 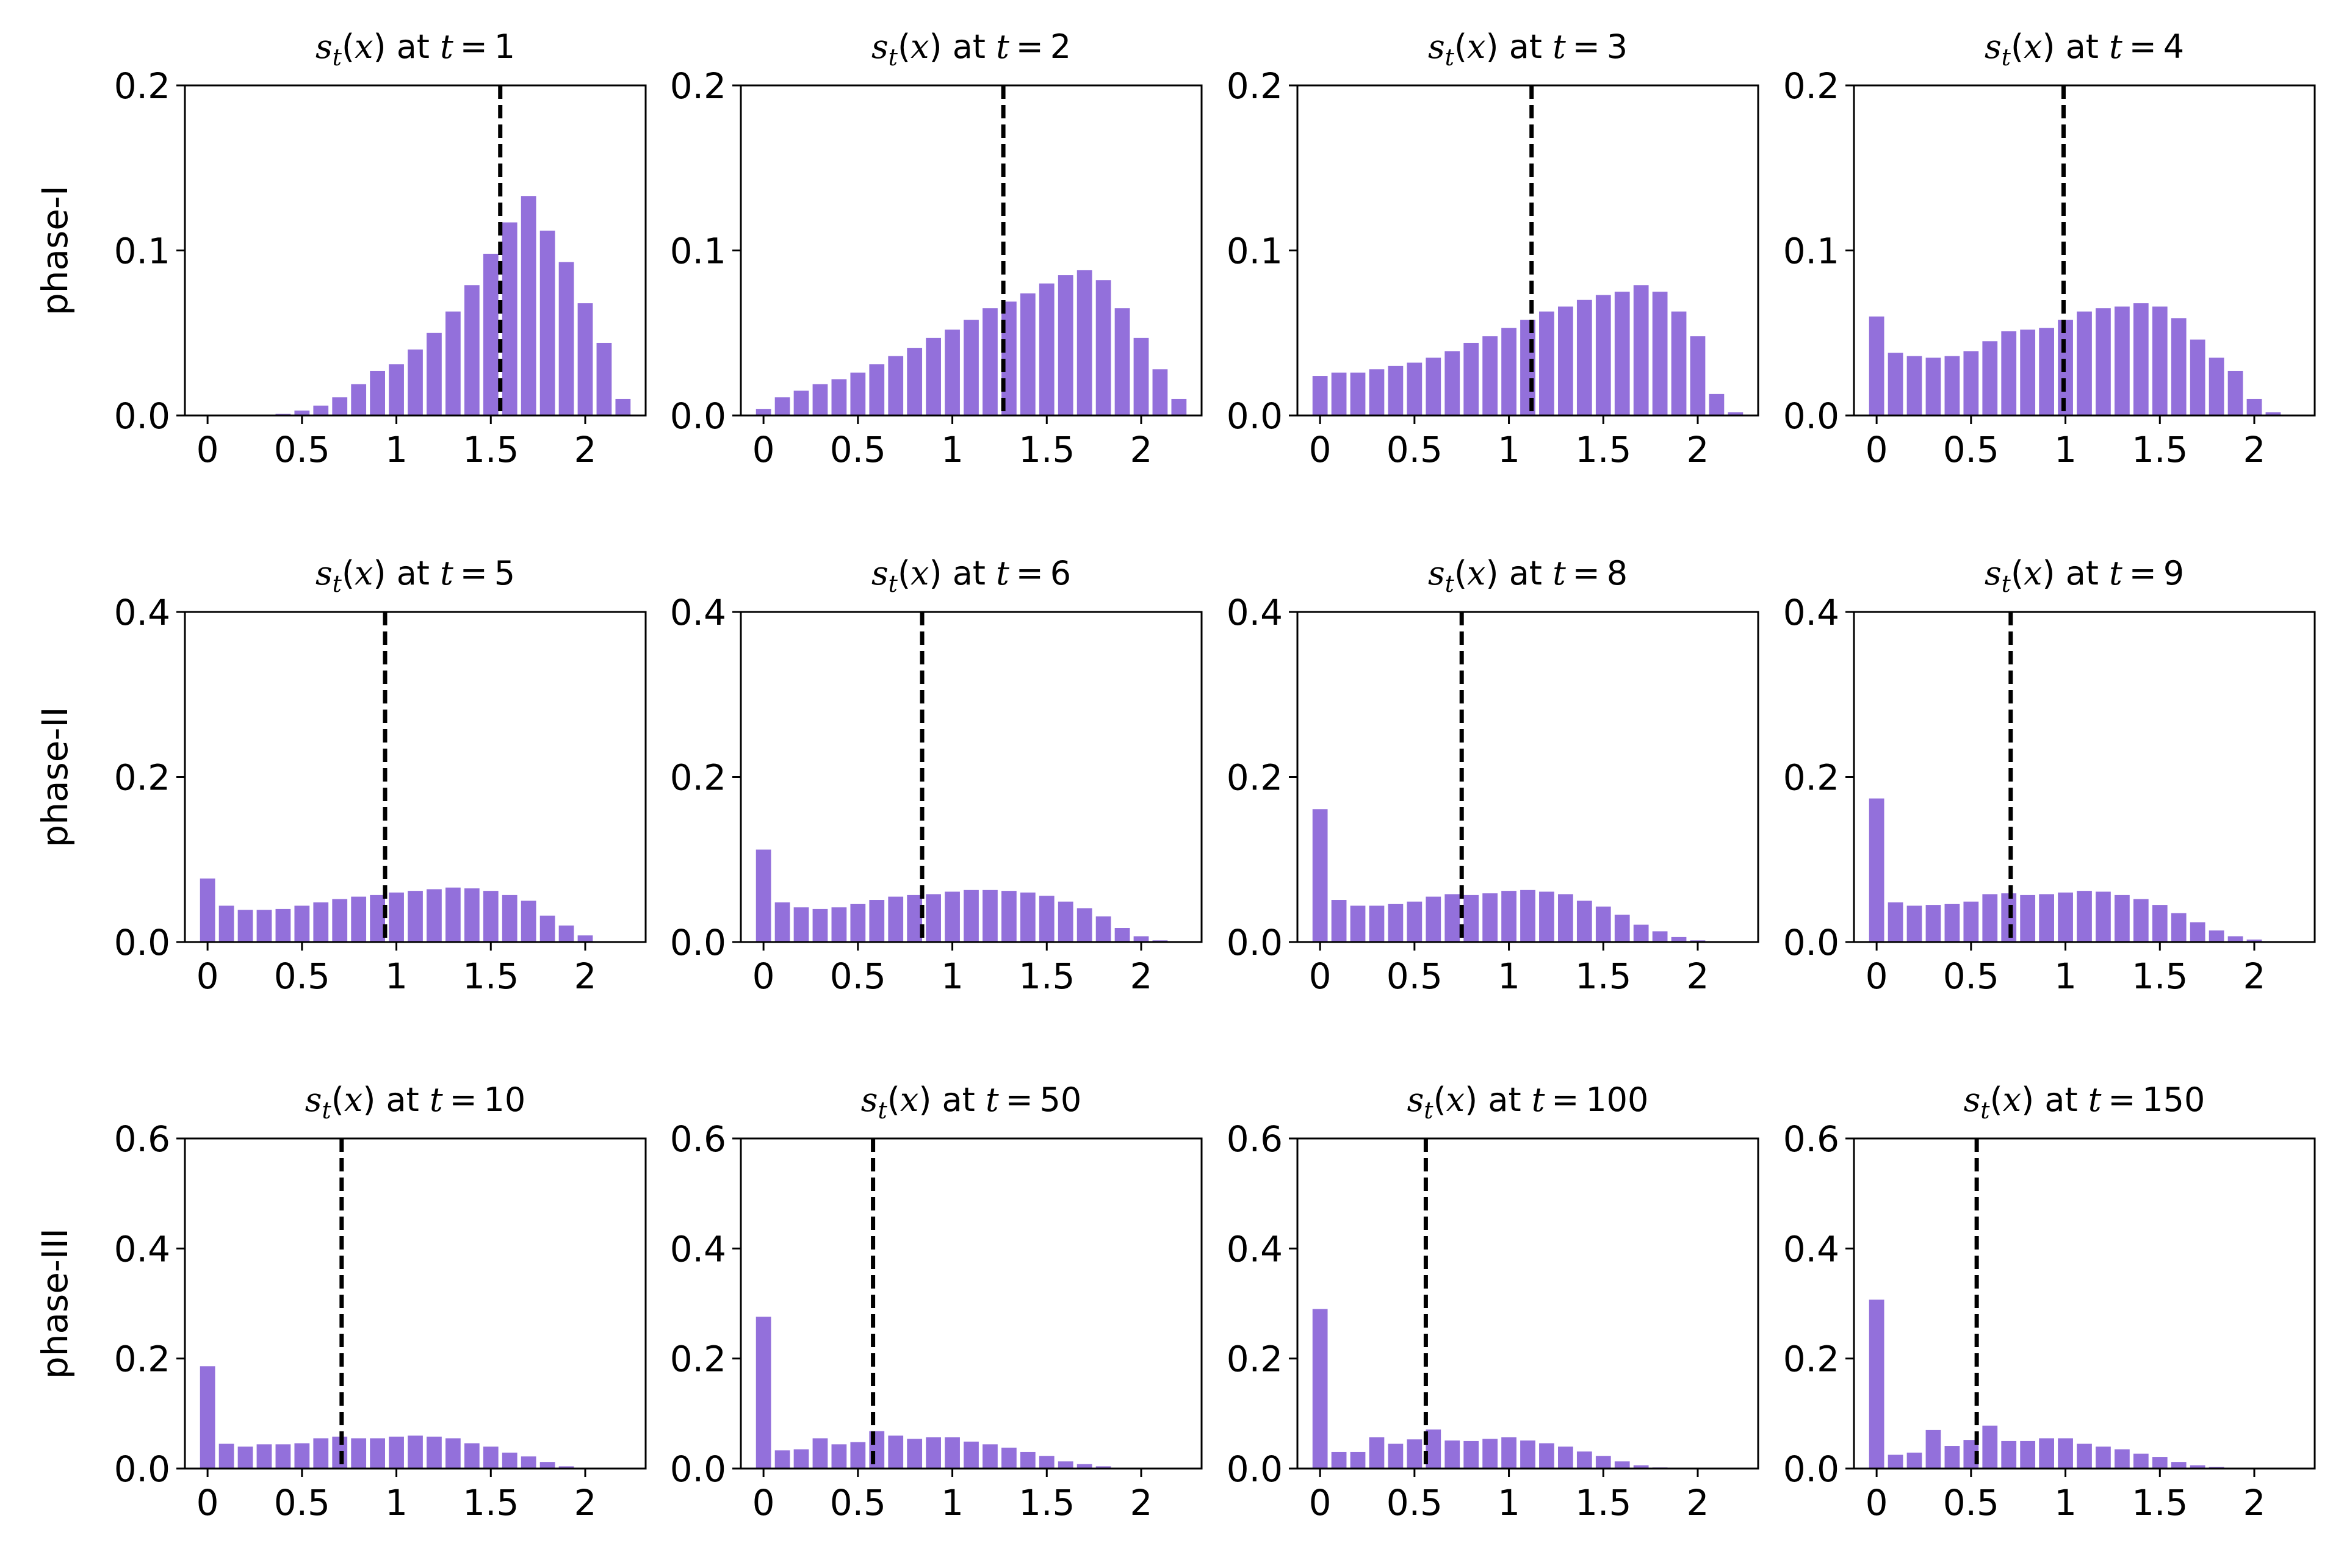 What do you see at coordinates (415, 1102) in the screenshot?
I see `panel-title: st(x) at t = 10` at bounding box center [415, 1102].